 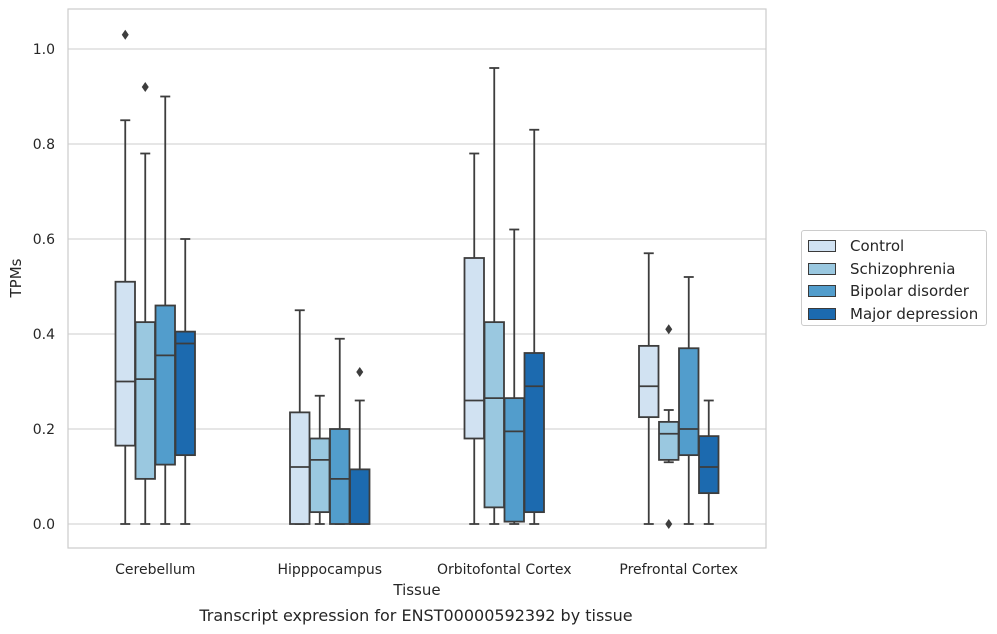 I want to click on legend-item: Bipolar disorder, so click(x=897, y=291).